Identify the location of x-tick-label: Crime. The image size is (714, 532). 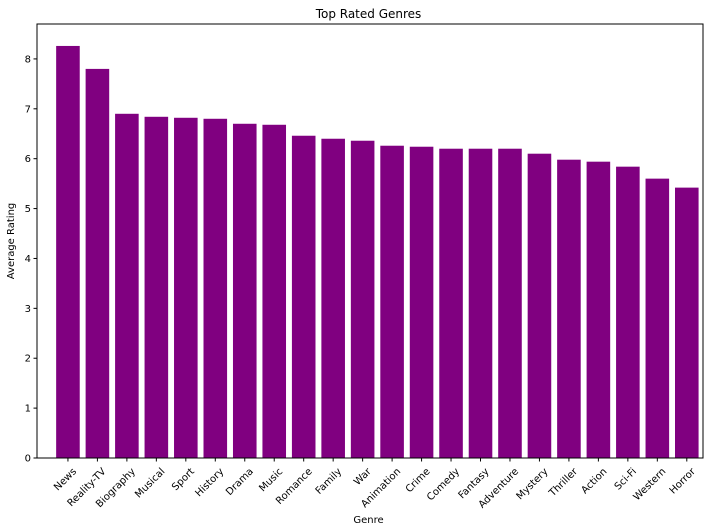
(418, 480).